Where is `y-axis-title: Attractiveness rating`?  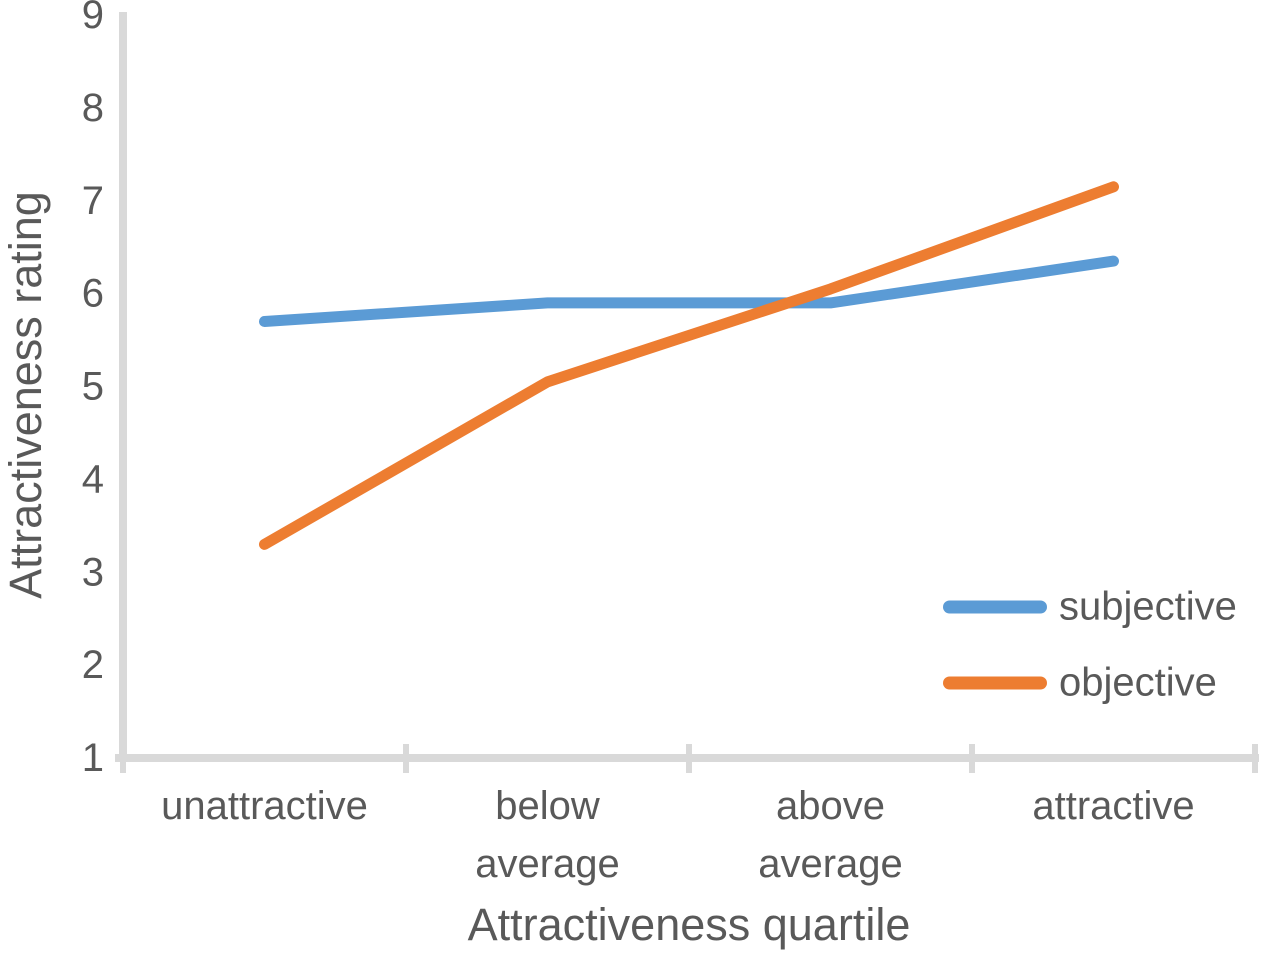 y-axis-title: Attractiveness rating is located at coordinates (25, 395).